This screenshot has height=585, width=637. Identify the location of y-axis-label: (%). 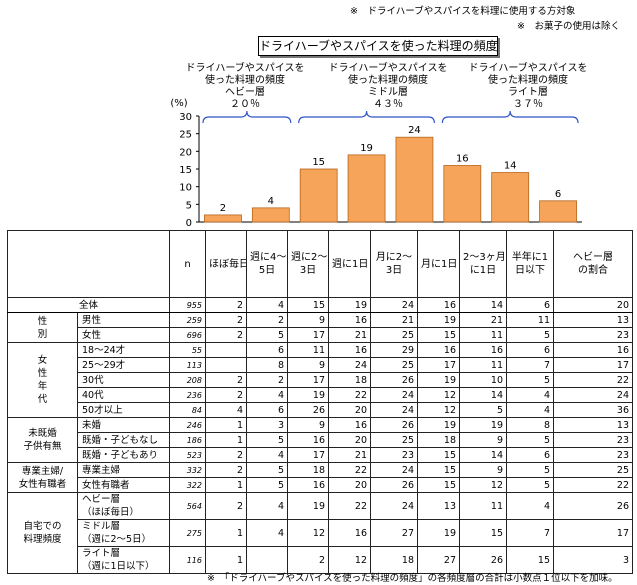
(178, 103).